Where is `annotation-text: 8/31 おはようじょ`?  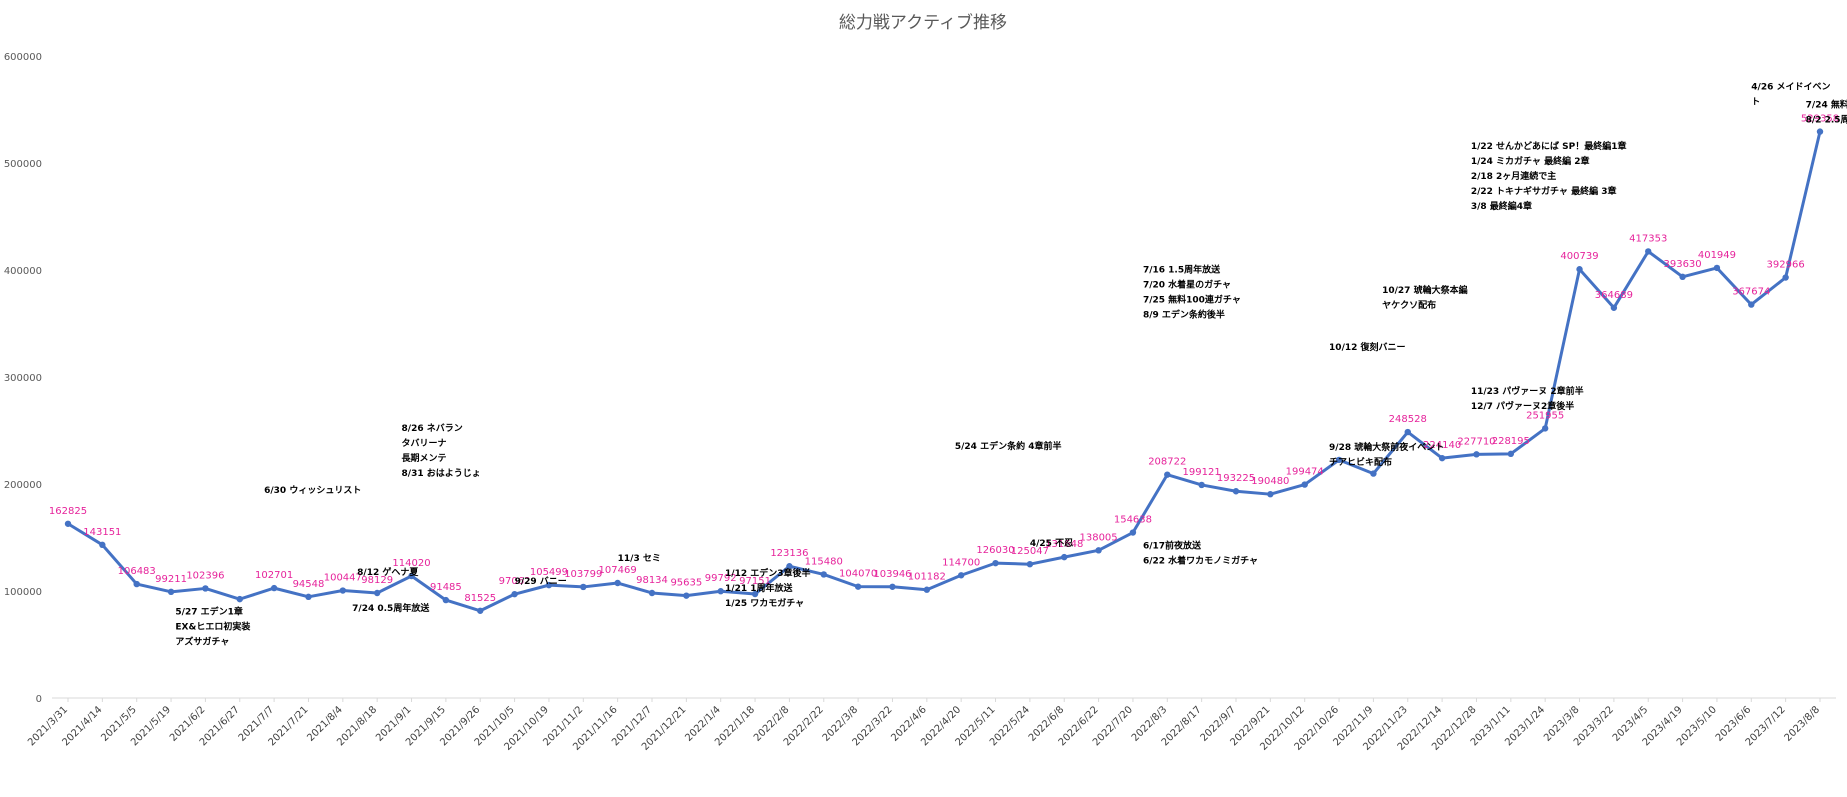 annotation-text: 8/31 おはようじょ is located at coordinates (441, 473).